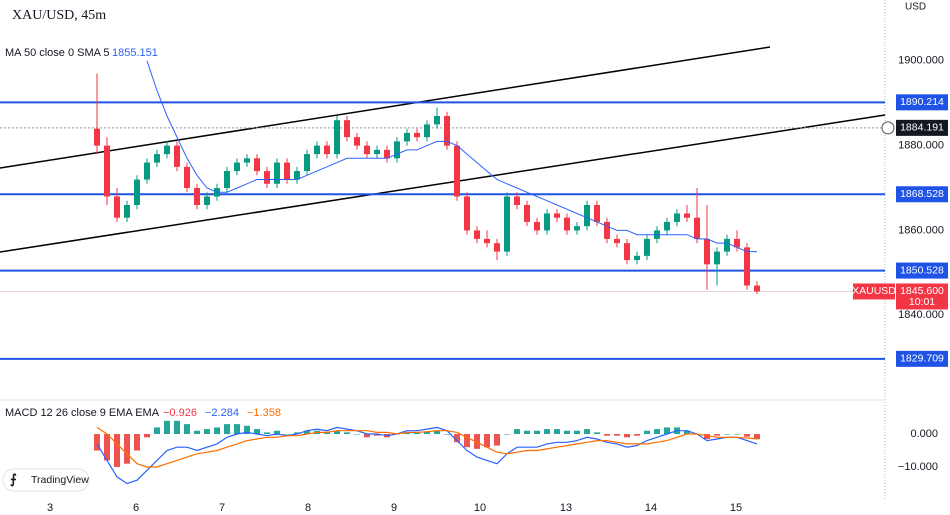 The image size is (950, 515). What do you see at coordinates (888, 128) in the screenshot?
I see `crosshair-plus` at bounding box center [888, 128].